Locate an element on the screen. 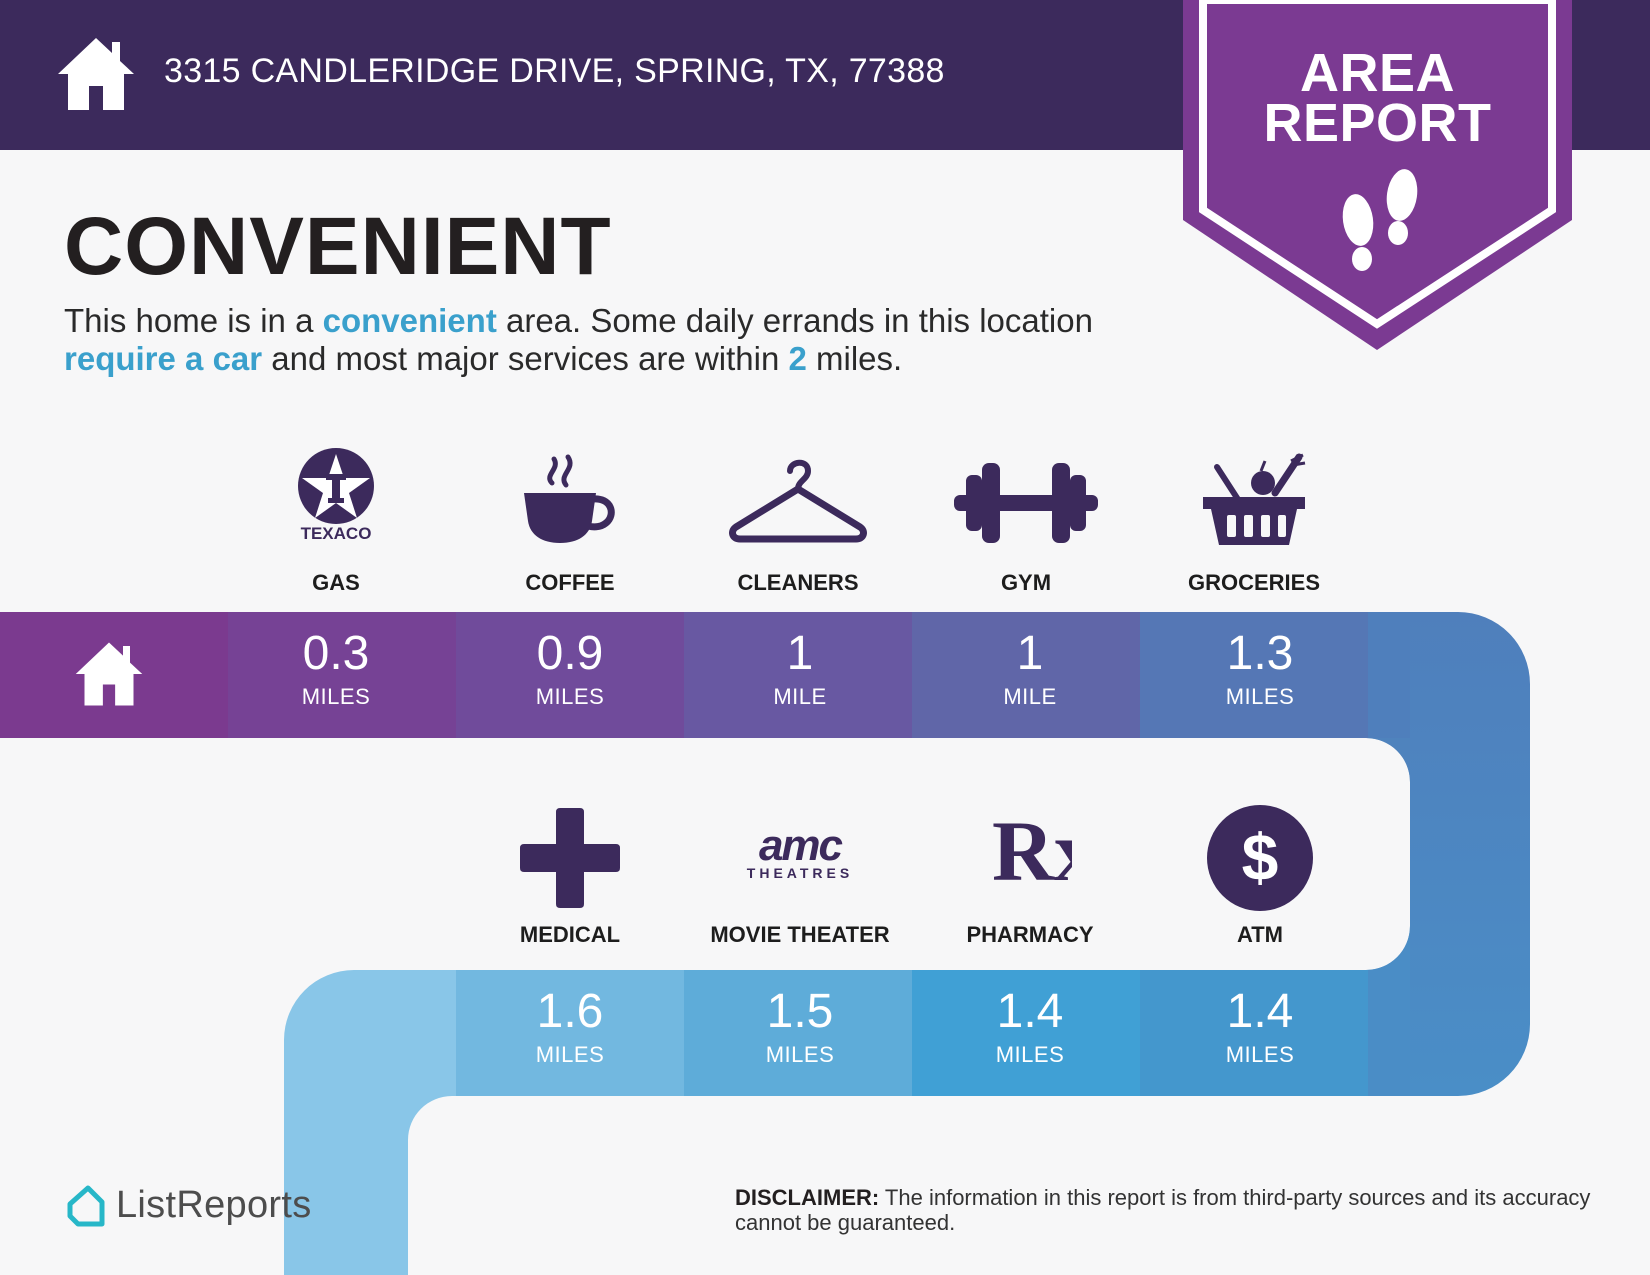 This screenshot has height=1275, width=1650. distance-medical: 1.6 MILES is located at coordinates (570, 1033).